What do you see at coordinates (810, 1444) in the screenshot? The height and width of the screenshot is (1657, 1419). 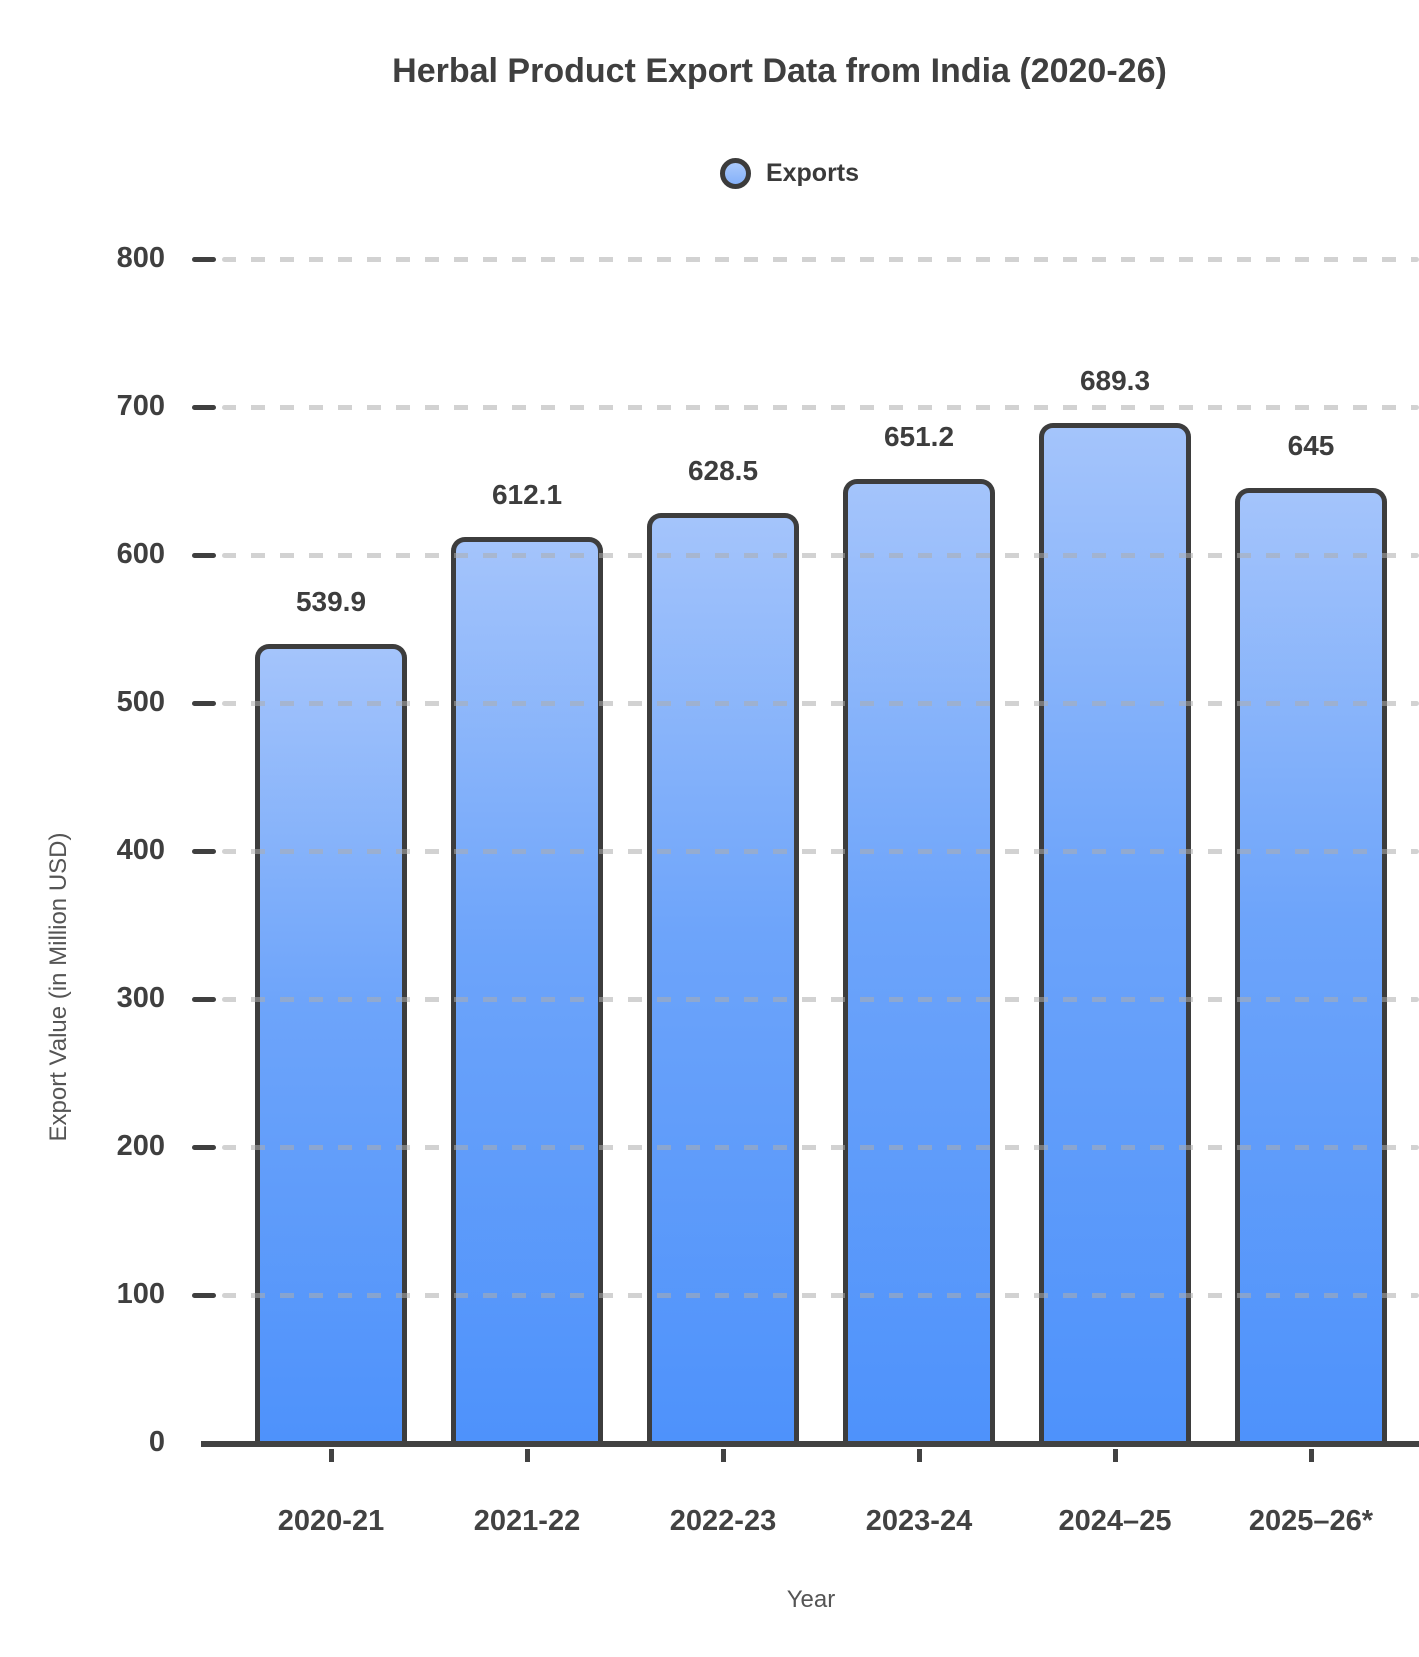 I see `x-axis-line` at bounding box center [810, 1444].